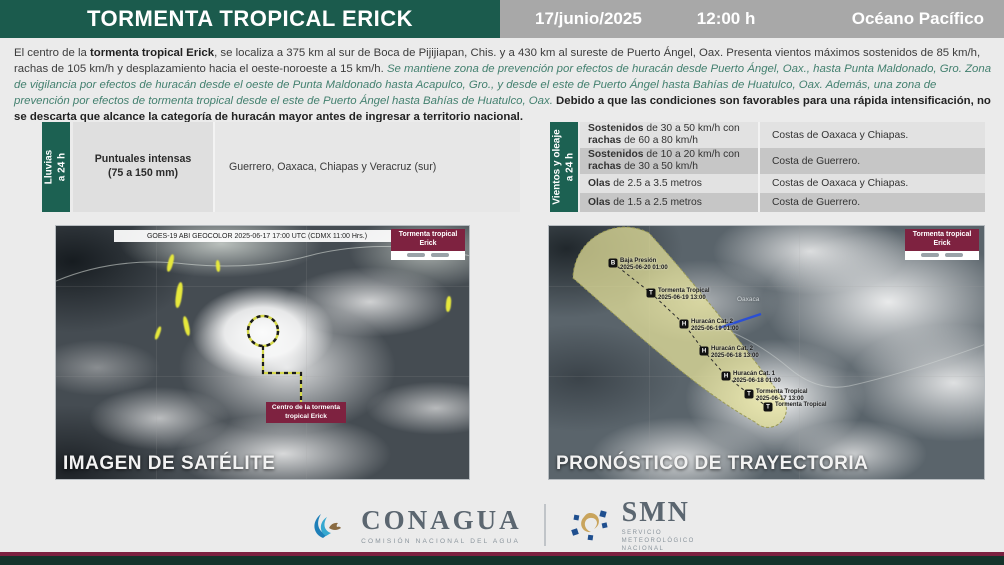  What do you see at coordinates (712, 463) in the screenshot?
I see `forecast-caption: PRONÓSTICO DE TRAYECTORIA` at bounding box center [712, 463].